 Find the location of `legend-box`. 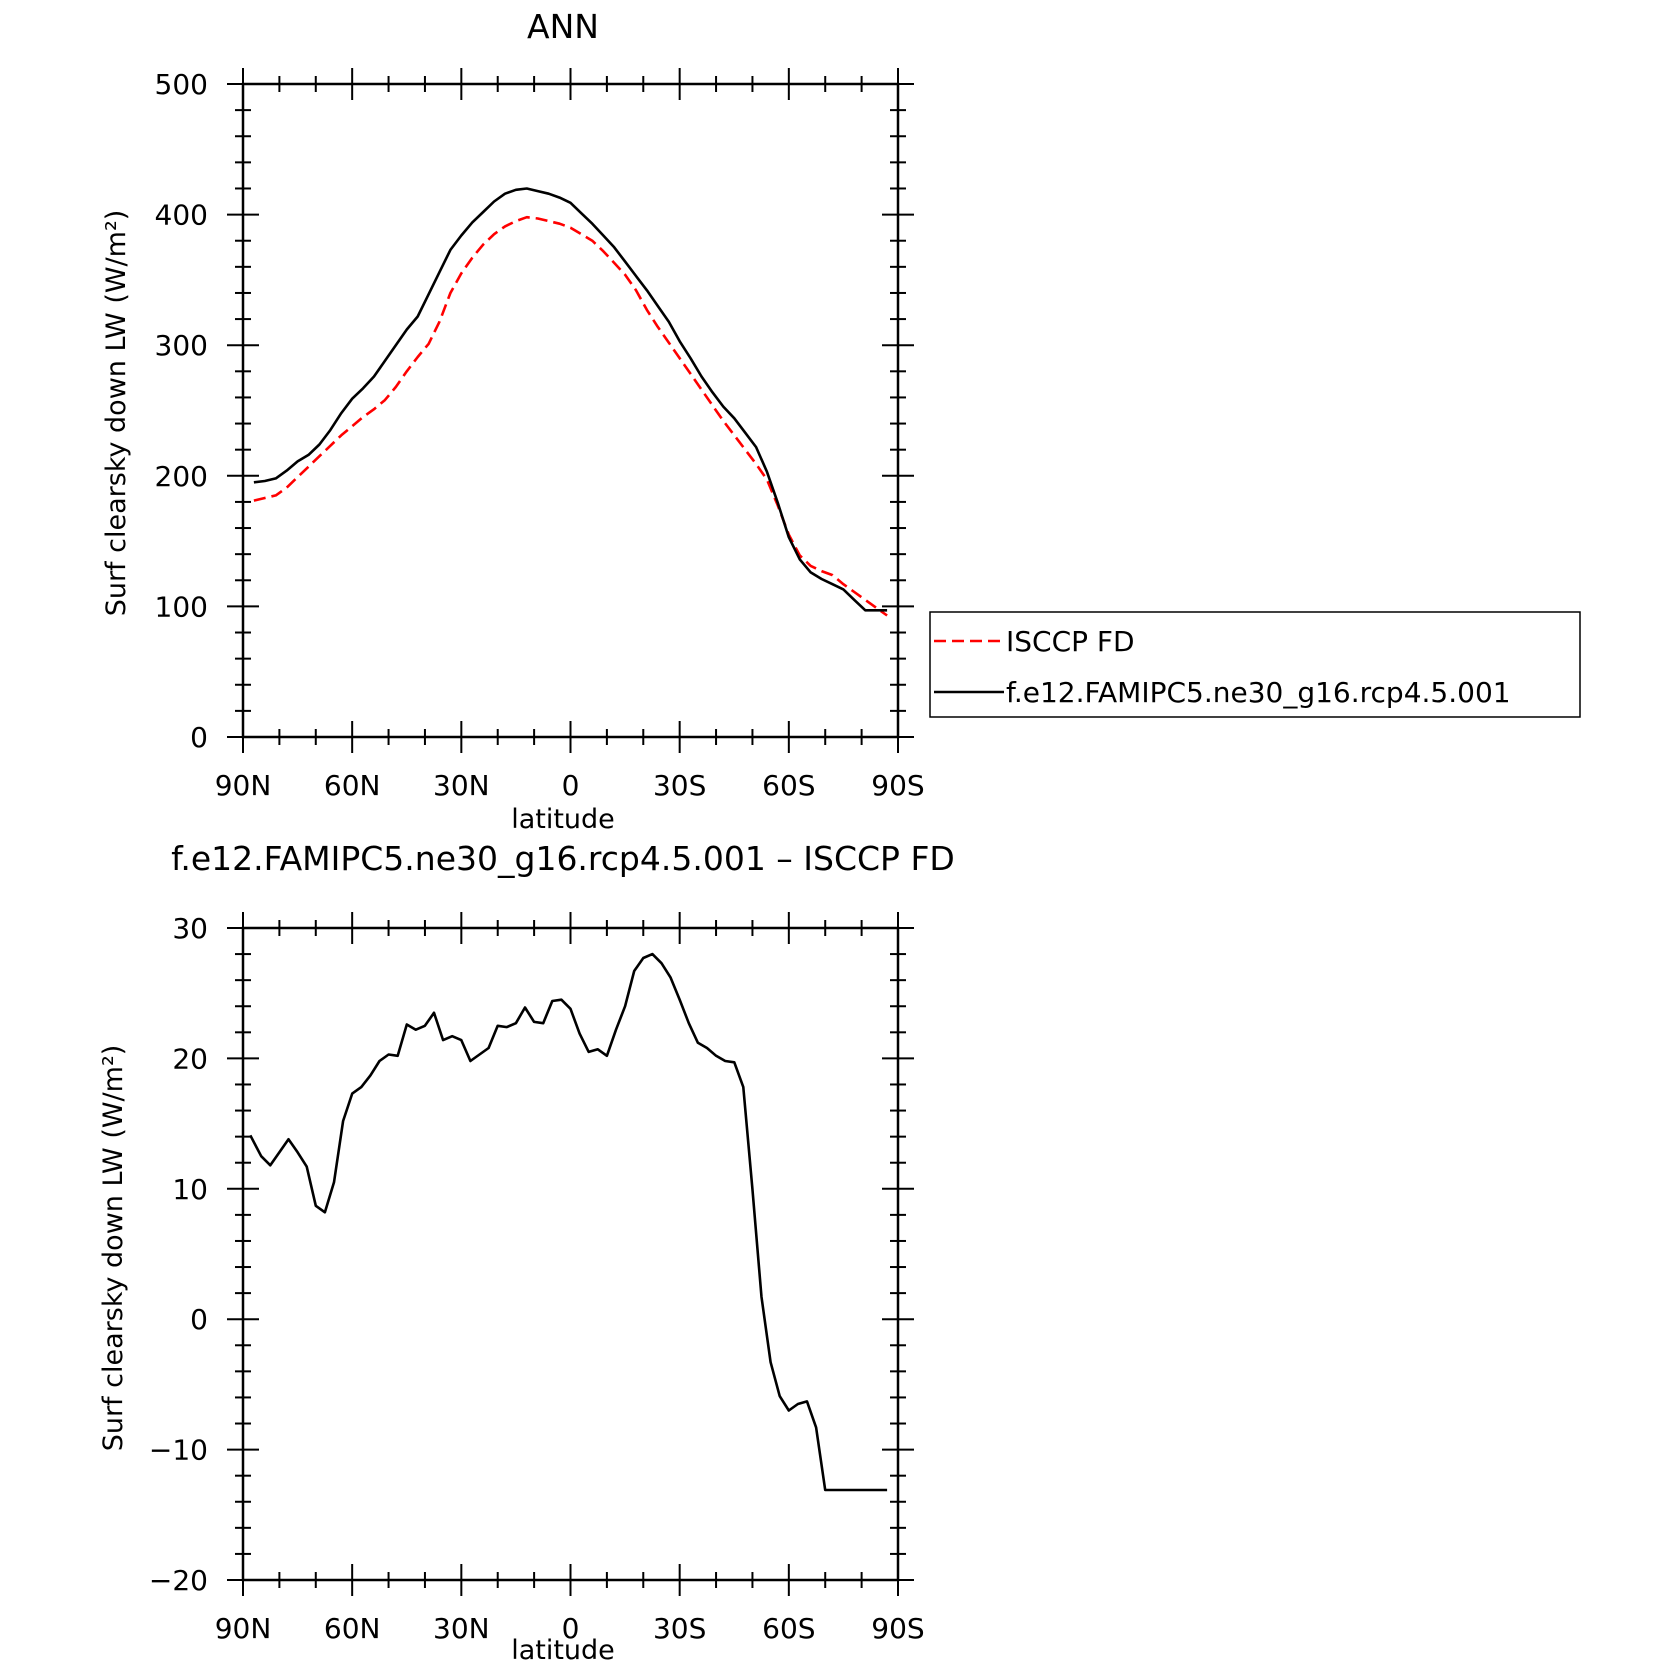

legend-box is located at coordinates (1255, 664).